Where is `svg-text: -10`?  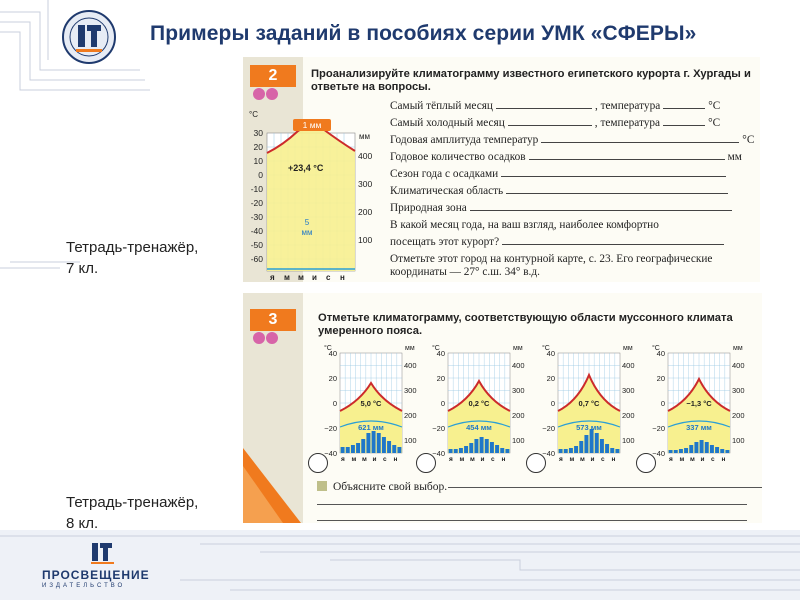
svg-text: -10 is located at coordinates (257, 189).